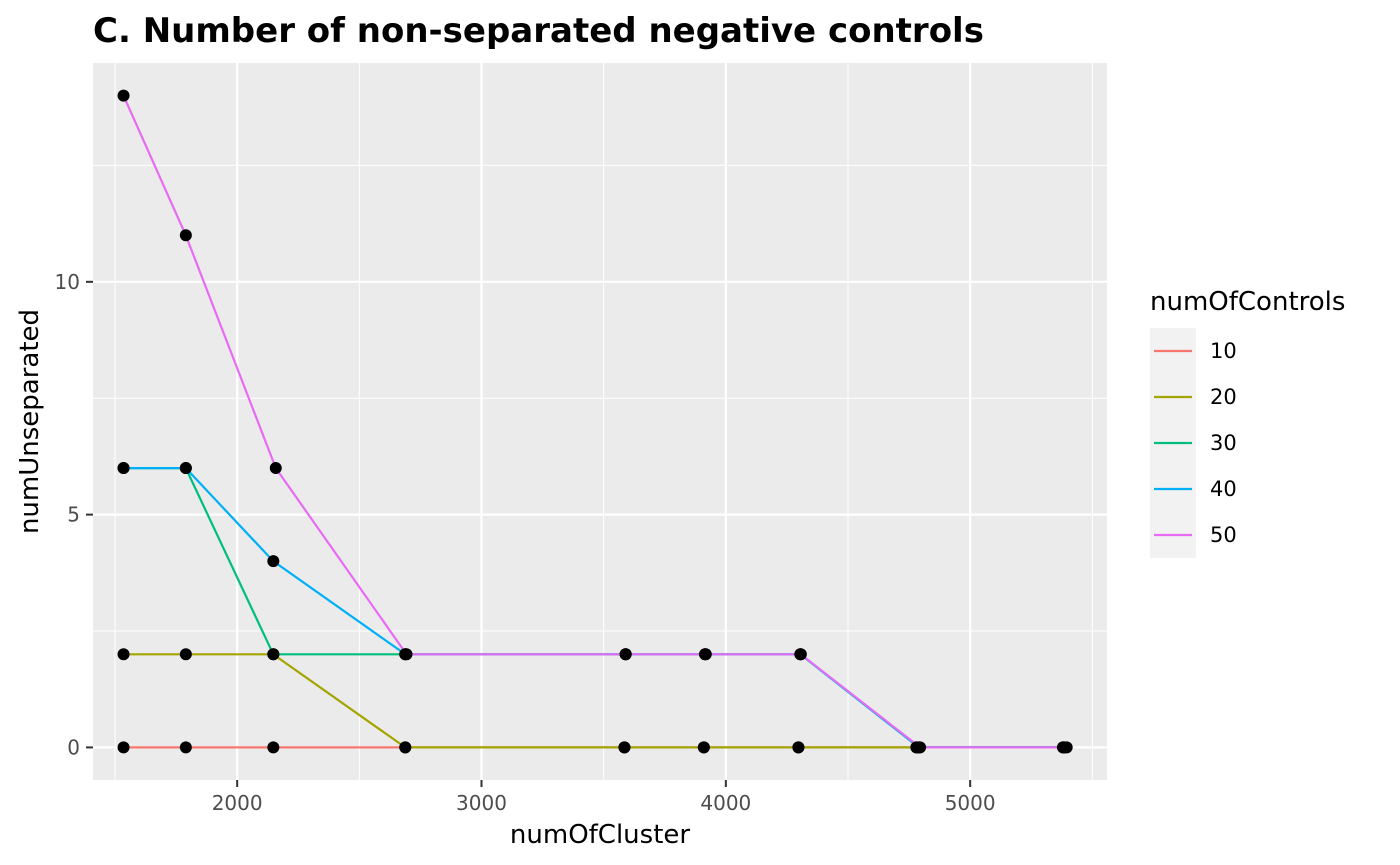 The height and width of the screenshot is (865, 1400). I want to click on y-tick-label: 5, so click(73, 515).